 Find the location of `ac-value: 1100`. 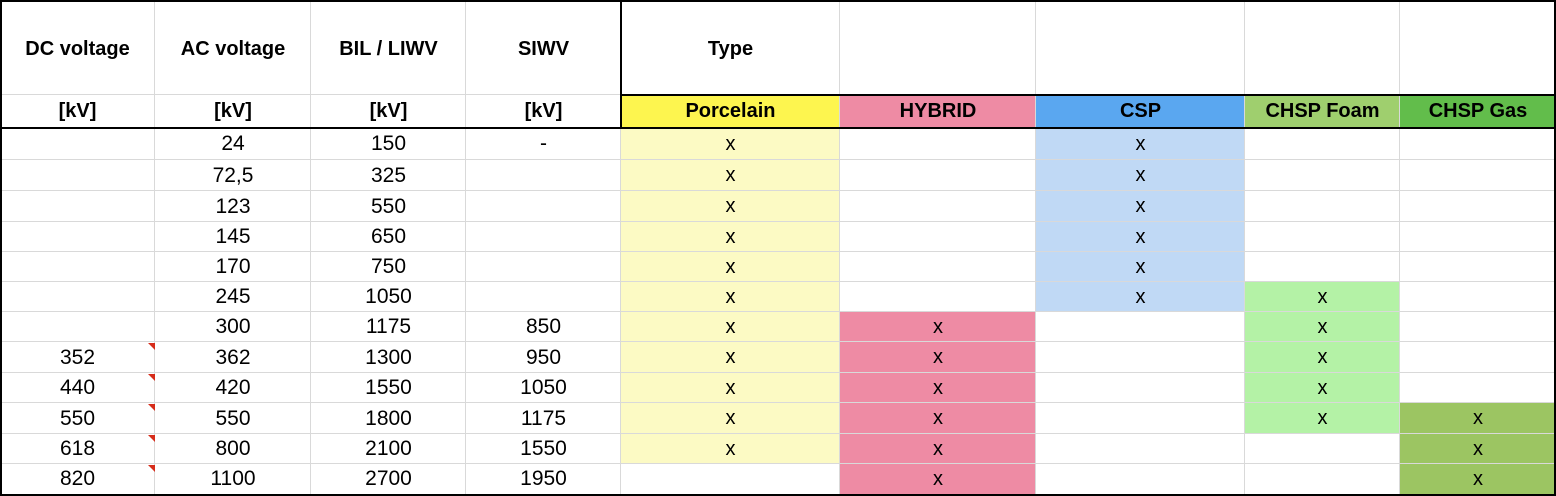

ac-value: 1100 is located at coordinates (233, 478).